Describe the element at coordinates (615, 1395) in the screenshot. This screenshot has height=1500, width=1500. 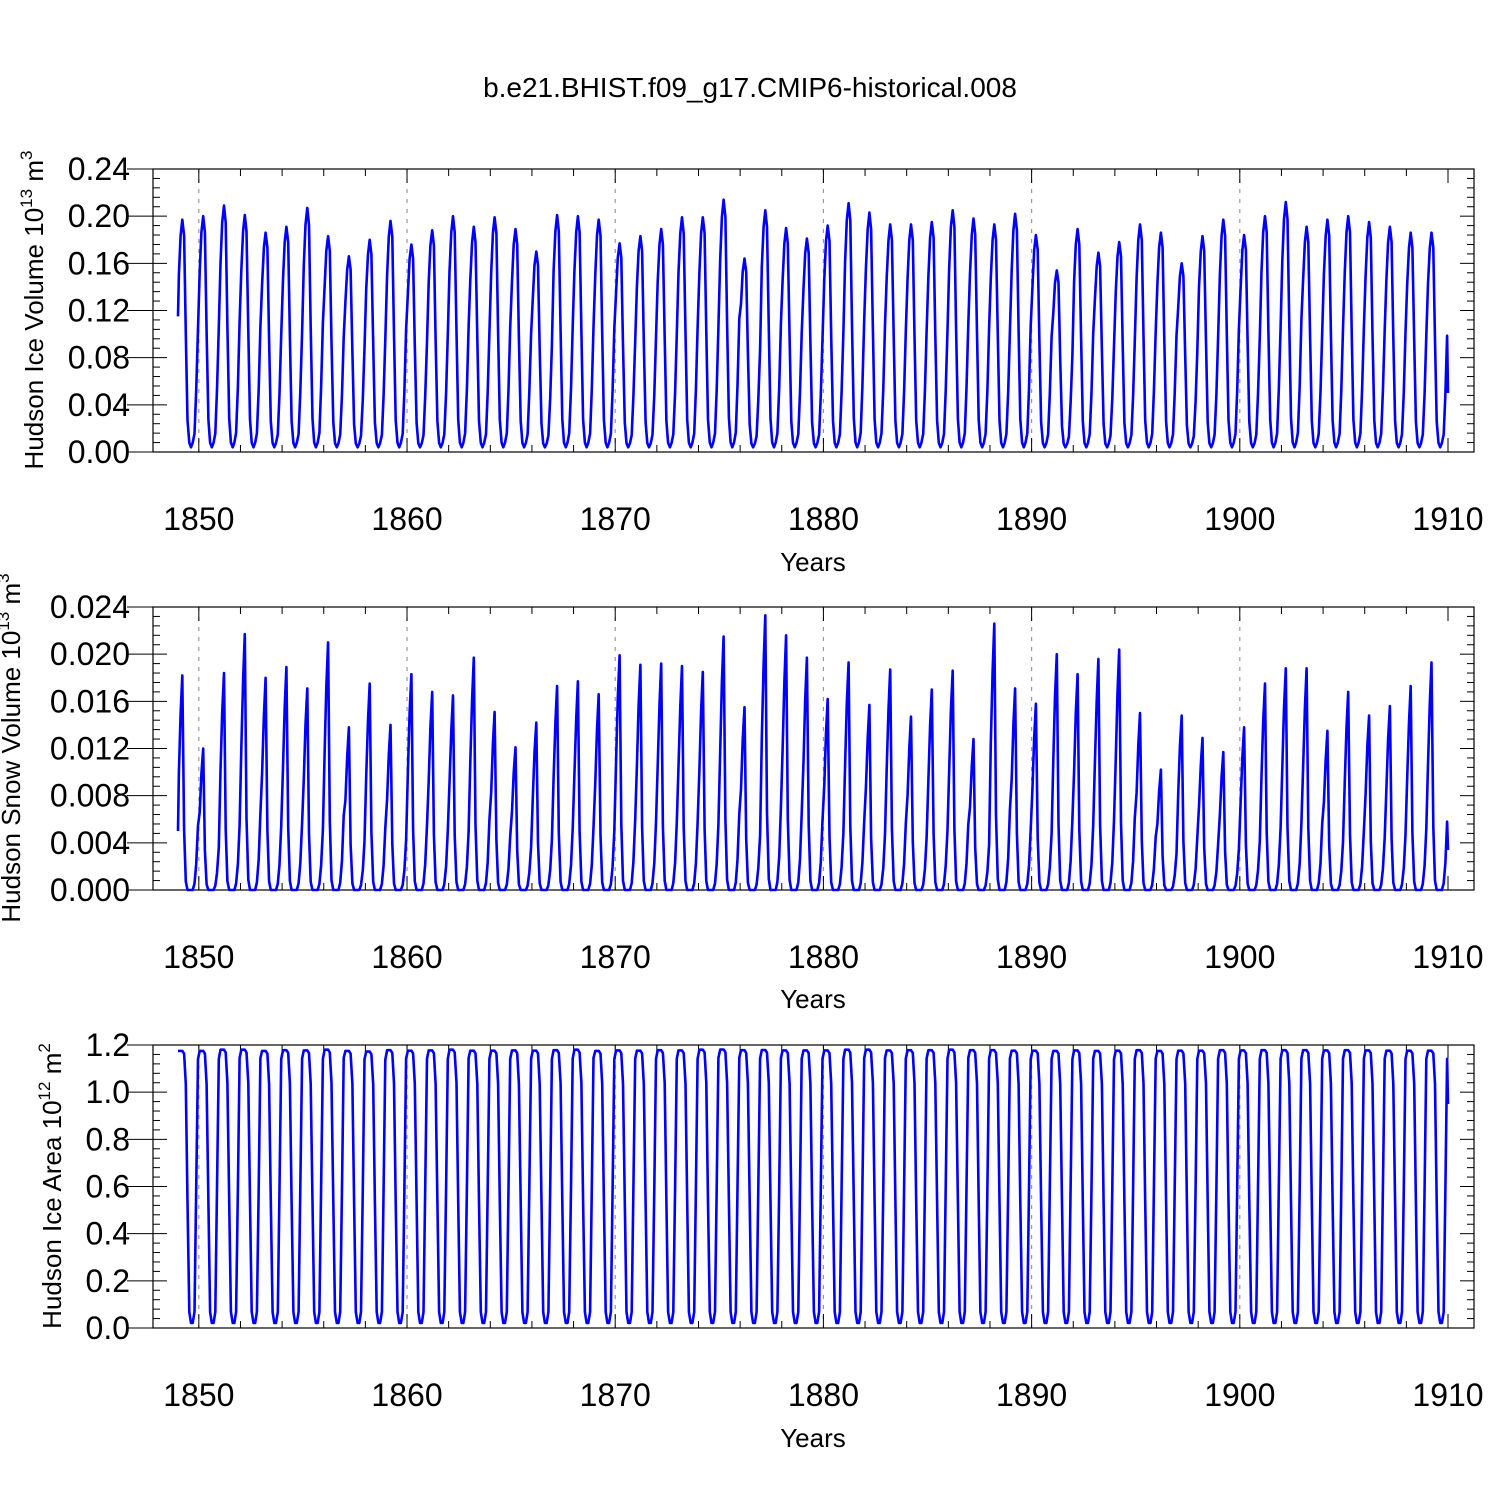
I see `ice-area-x-tick-label: 1870` at that location.